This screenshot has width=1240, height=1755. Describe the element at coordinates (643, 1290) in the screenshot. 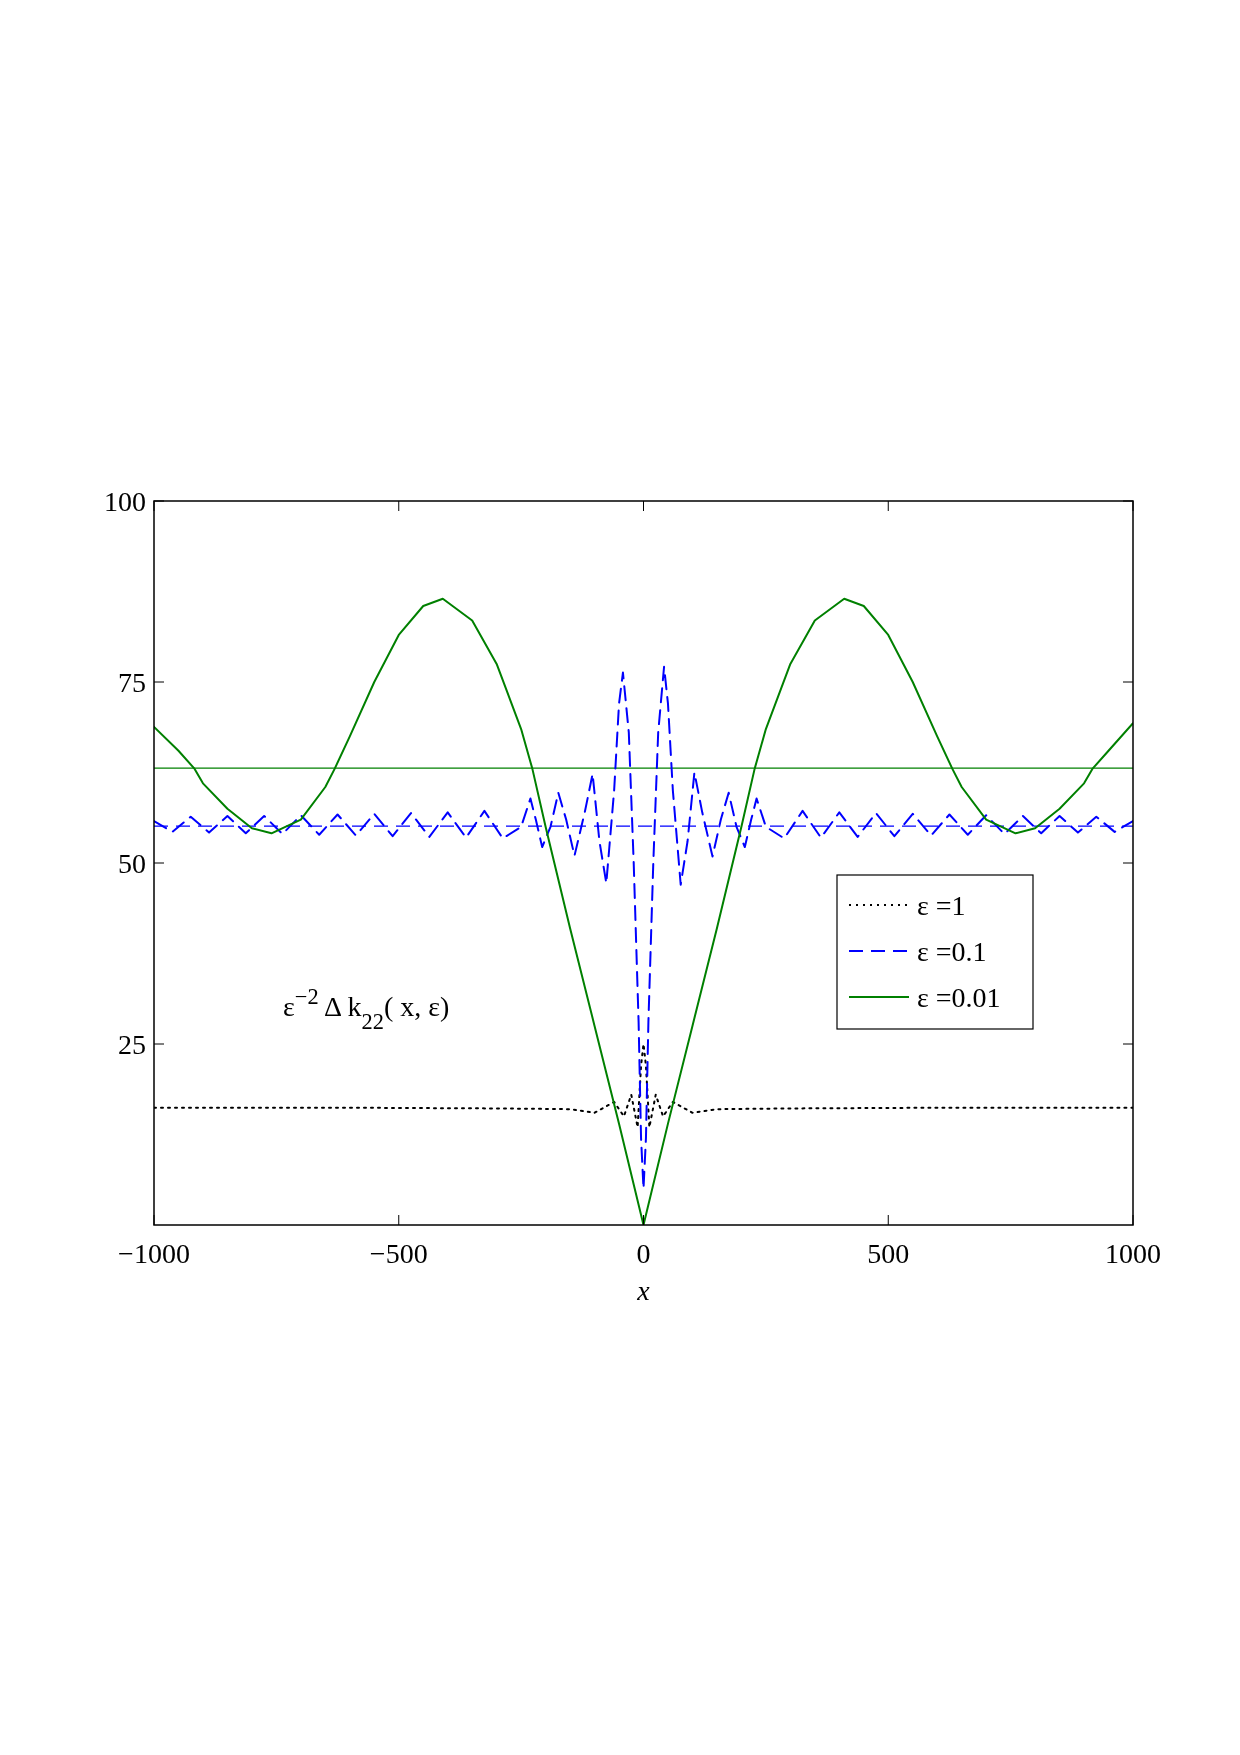

I see `x-axis-title: x` at that location.